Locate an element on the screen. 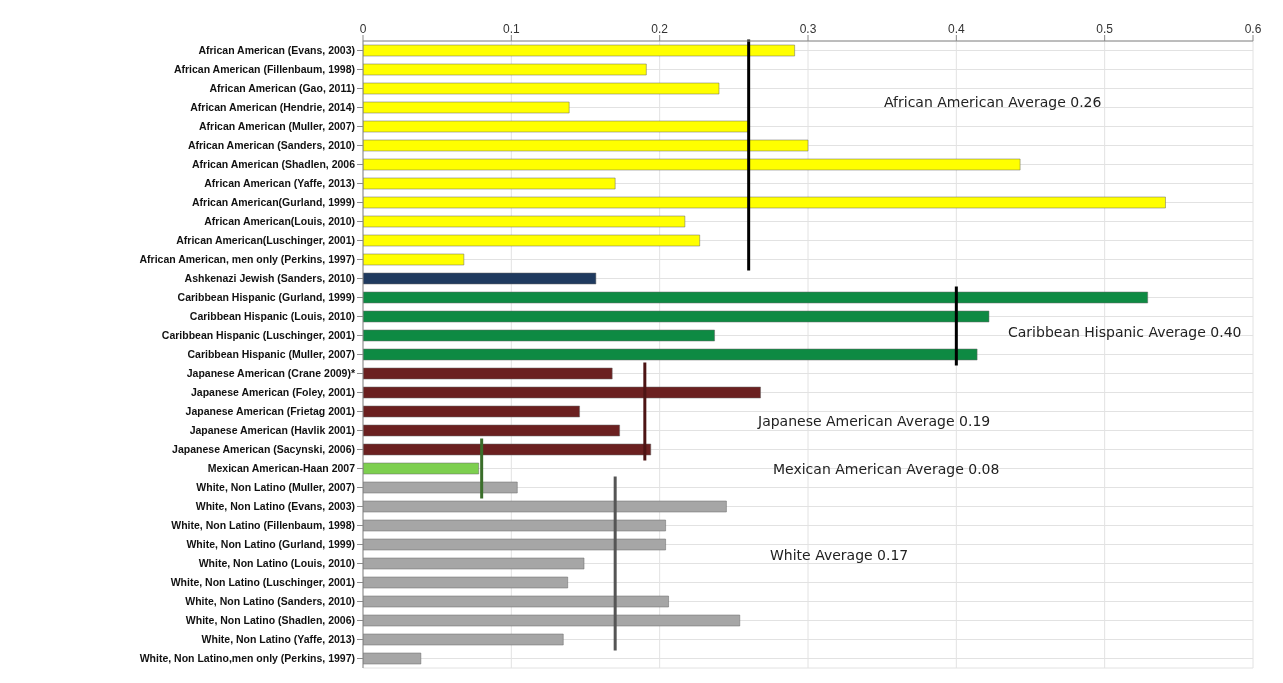 This screenshot has height=683, width=1283. y-tick-label: White, Non Latino (Louis, 2010) is located at coordinates (276, 563).